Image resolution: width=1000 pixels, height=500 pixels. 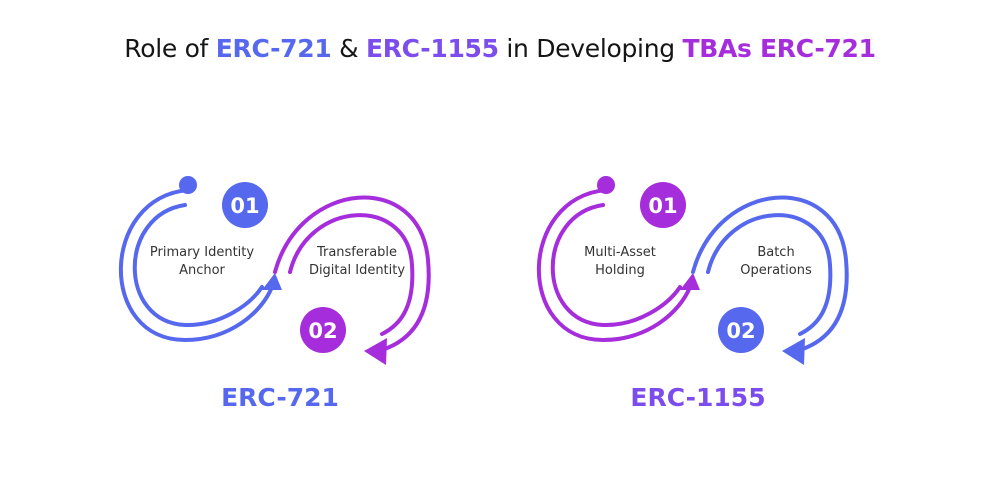 What do you see at coordinates (356, 252) in the screenshot?
I see `item-label-line1: Transferable` at bounding box center [356, 252].